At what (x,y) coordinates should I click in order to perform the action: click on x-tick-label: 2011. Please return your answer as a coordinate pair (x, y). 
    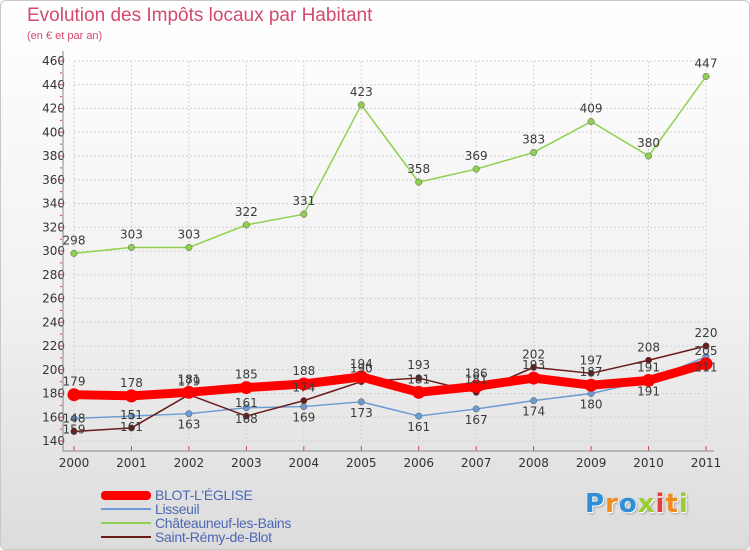
    Looking at the image, I should click on (706, 463).